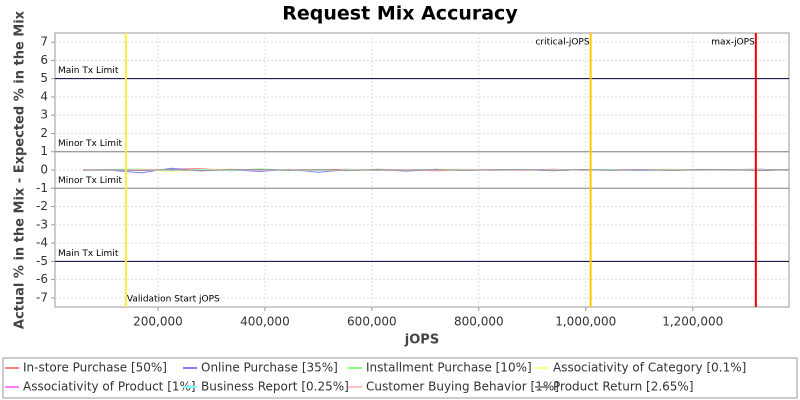  What do you see at coordinates (42, 279) in the screenshot?
I see `y-tick-label: -6` at bounding box center [42, 279].